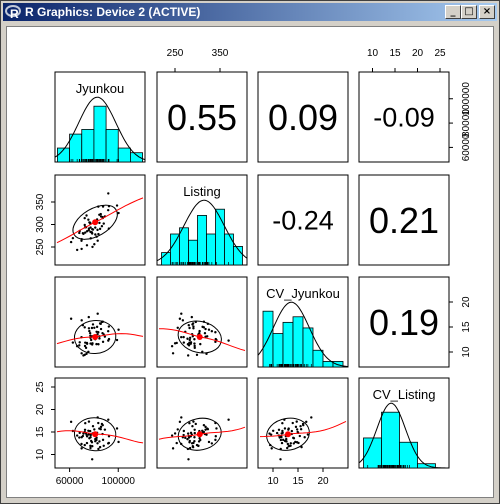 This screenshot has height=504, width=500. Describe the element at coordinates (250, 12) in the screenshot. I see `title-bar: R R Graphics: Device 2 (ACTIVE) _ □ ×` at that location.